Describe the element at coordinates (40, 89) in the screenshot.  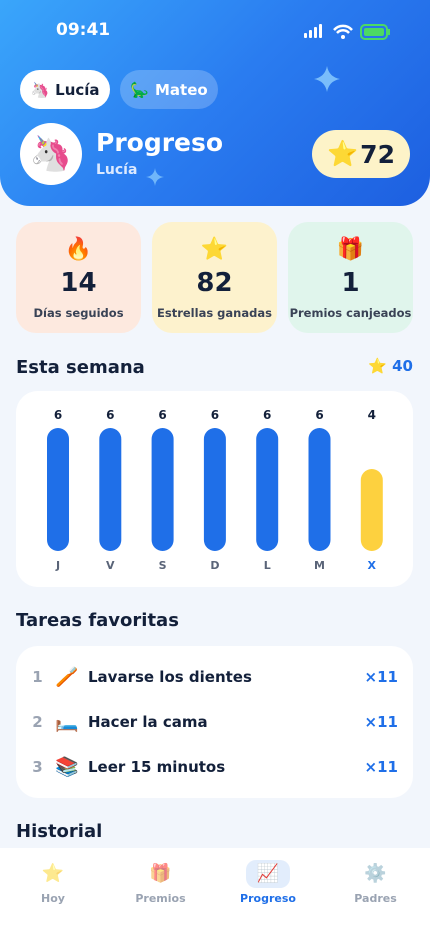
I see `emoji: 🦄` at that location.